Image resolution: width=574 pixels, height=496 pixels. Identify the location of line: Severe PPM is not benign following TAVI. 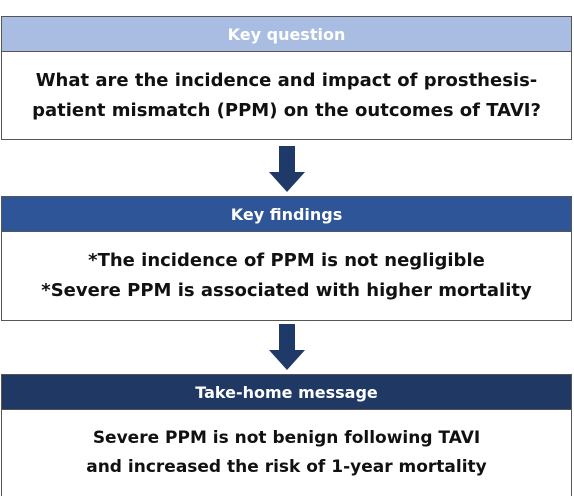
(286, 438).